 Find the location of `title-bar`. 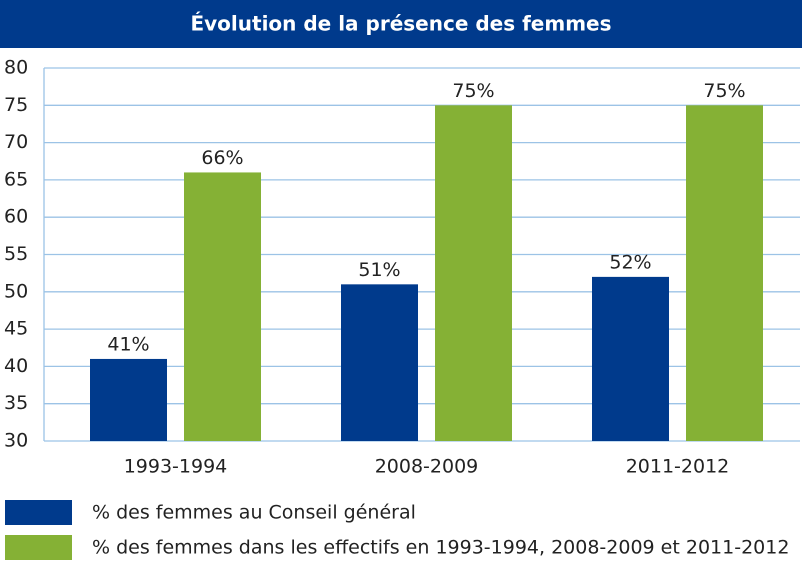

title-bar is located at coordinates (401, 24).